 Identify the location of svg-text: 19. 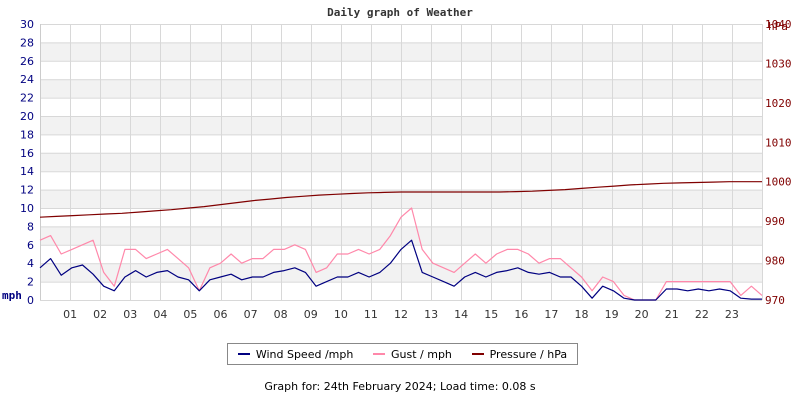
(612, 314).